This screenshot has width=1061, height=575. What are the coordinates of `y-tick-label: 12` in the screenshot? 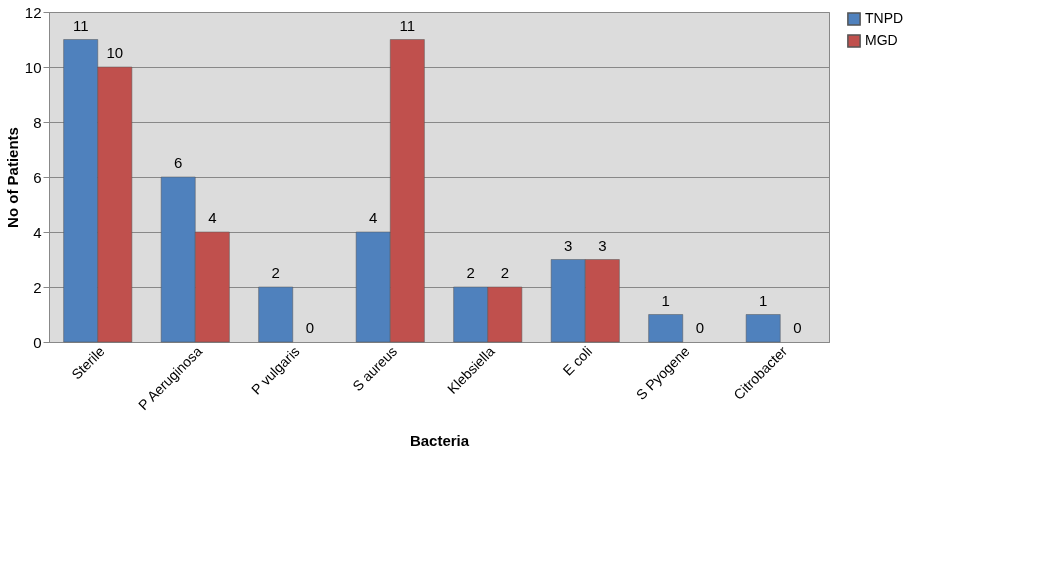 It's located at (33, 12).